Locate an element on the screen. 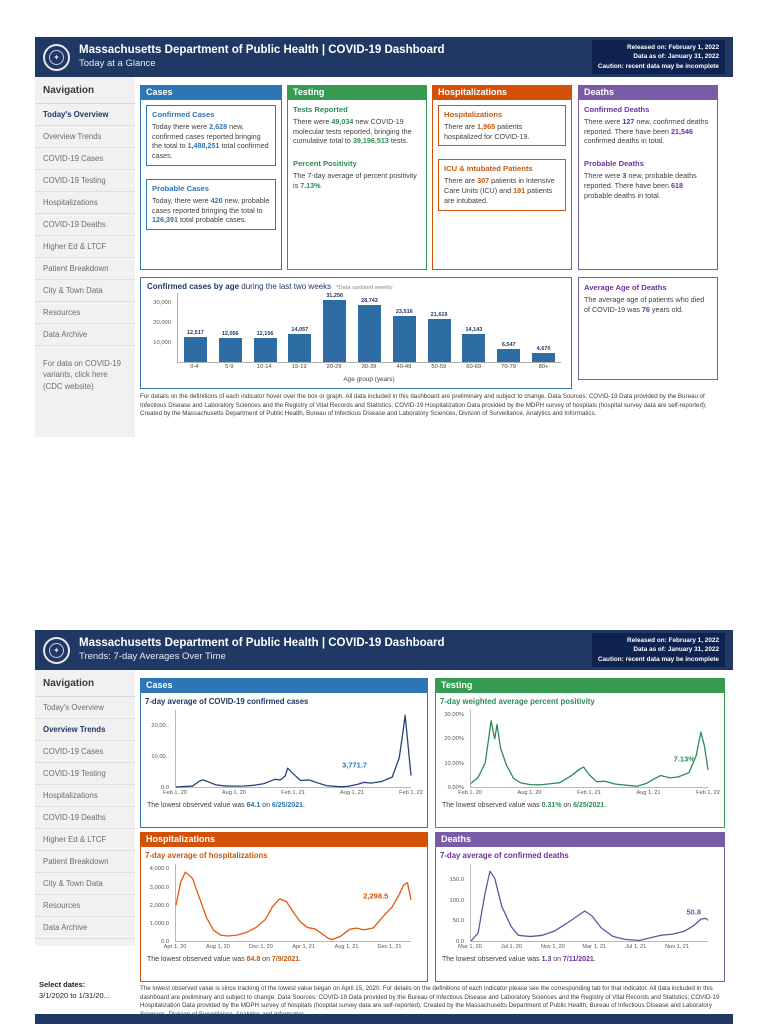 This screenshot has width=768, height=1024. stat-value: 3 is located at coordinates (624, 176).